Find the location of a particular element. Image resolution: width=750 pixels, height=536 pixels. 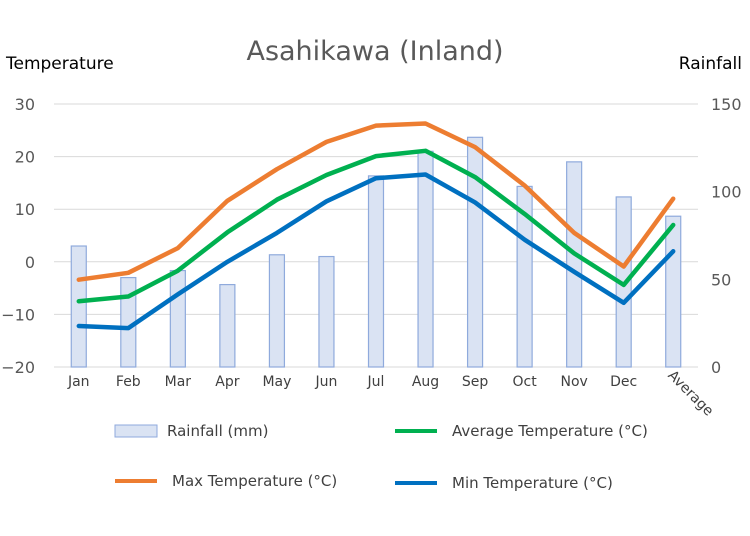

x-tick-label-average: Average is located at coordinates (690, 394).